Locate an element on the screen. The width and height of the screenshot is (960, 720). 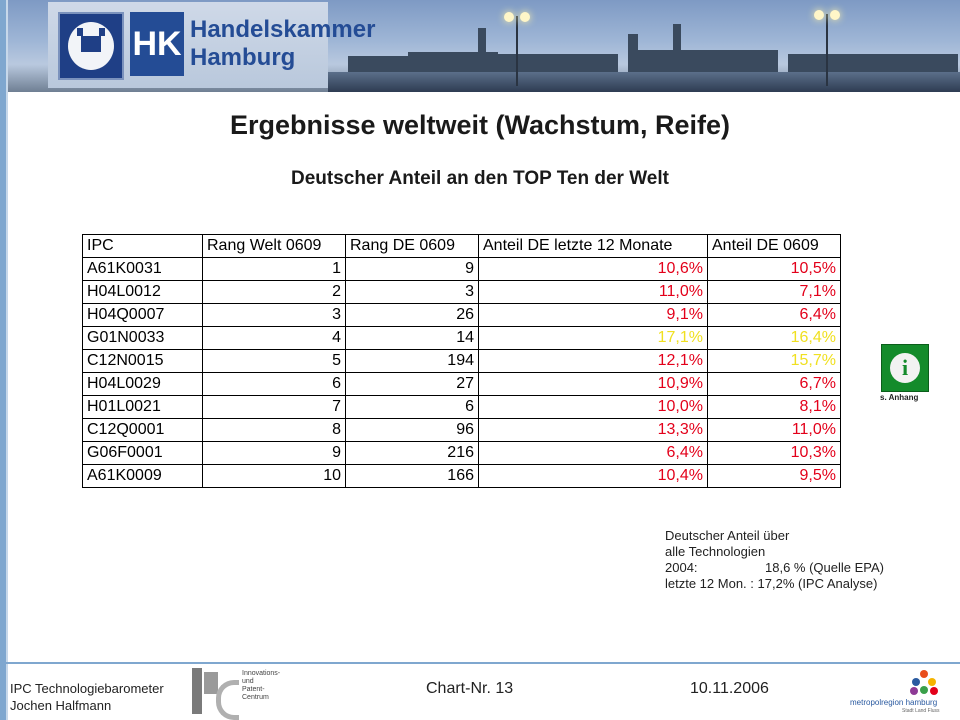
hk-name-line2: Hamburg is located at coordinates (243, 57).